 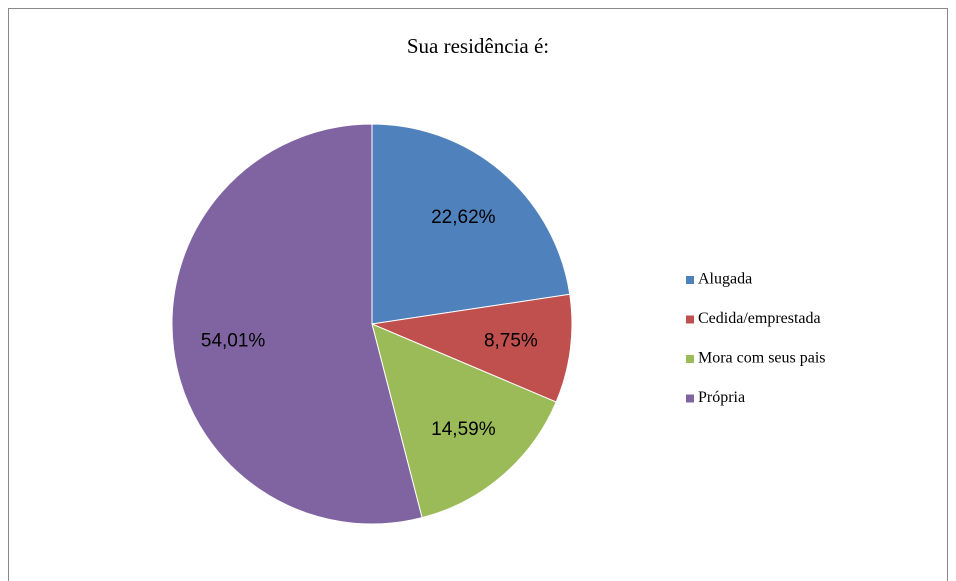 I want to click on legend-label: Mora com seus pais, so click(x=762, y=358).